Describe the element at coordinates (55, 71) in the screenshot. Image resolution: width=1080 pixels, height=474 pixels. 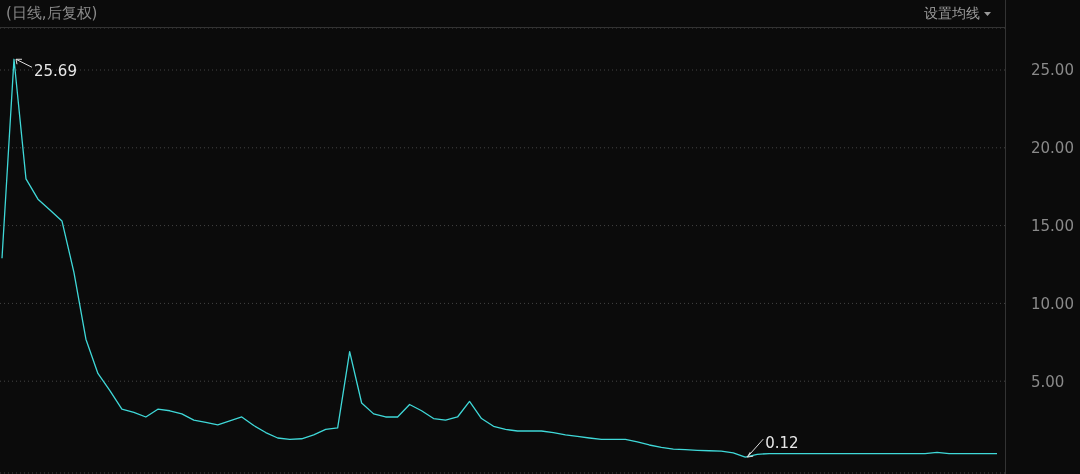
I see `annotation: 25.69` at that location.